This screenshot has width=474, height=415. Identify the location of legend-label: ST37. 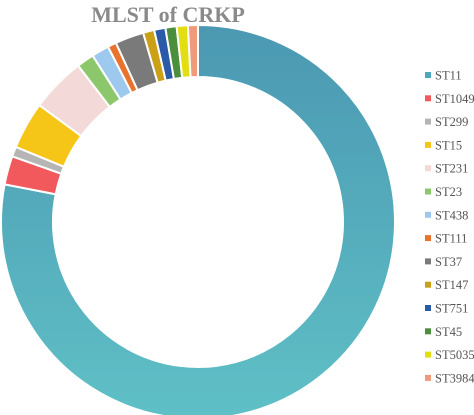
(448, 262).